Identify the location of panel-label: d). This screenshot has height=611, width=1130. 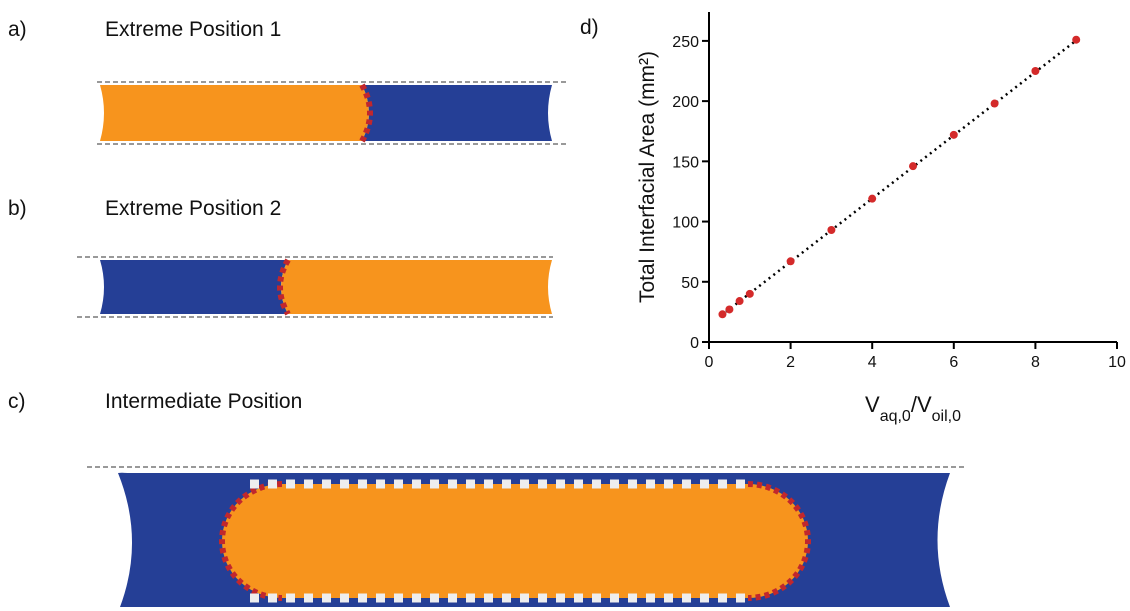
(589, 27).